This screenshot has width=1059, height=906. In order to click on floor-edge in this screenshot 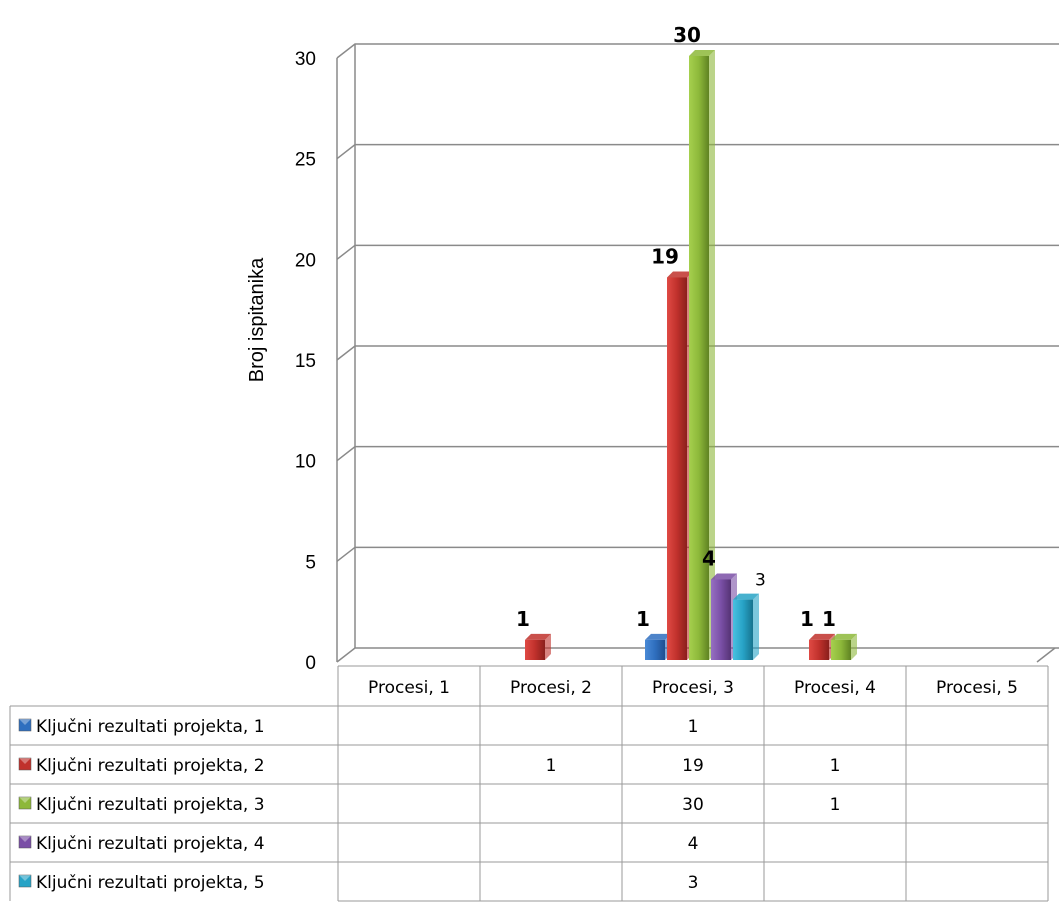, I will do `click(1046, 655)`.